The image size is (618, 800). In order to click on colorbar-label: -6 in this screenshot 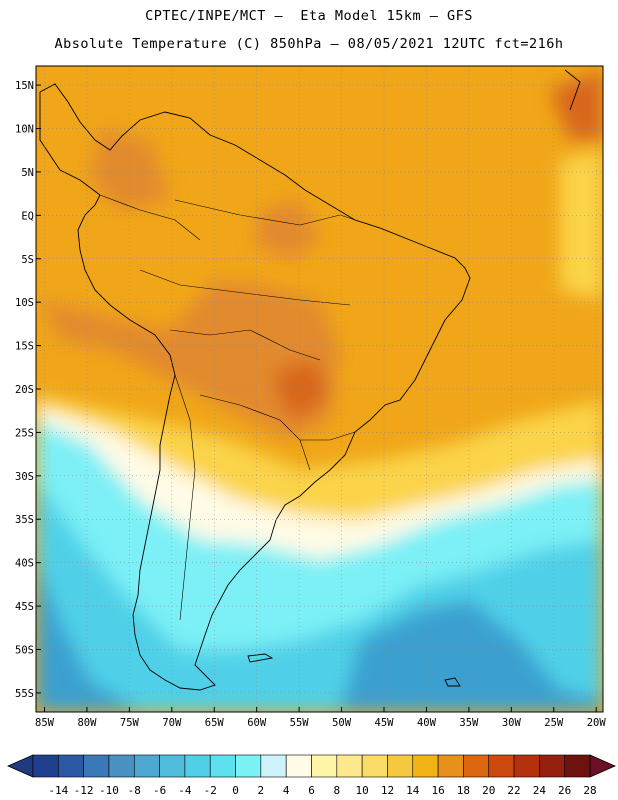, I will do `click(159, 790)`.